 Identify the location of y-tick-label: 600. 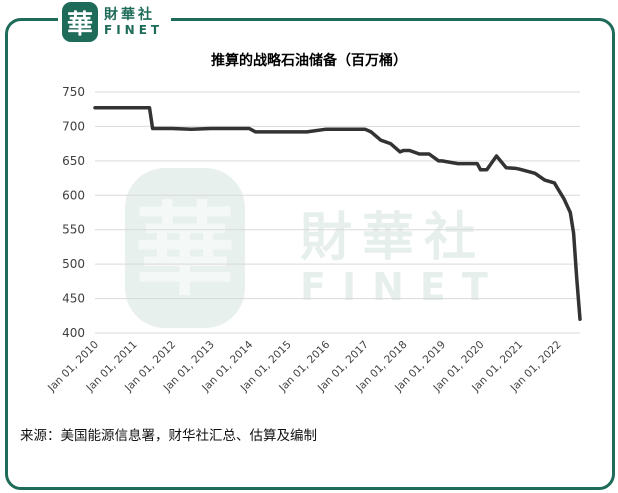
(73, 195).